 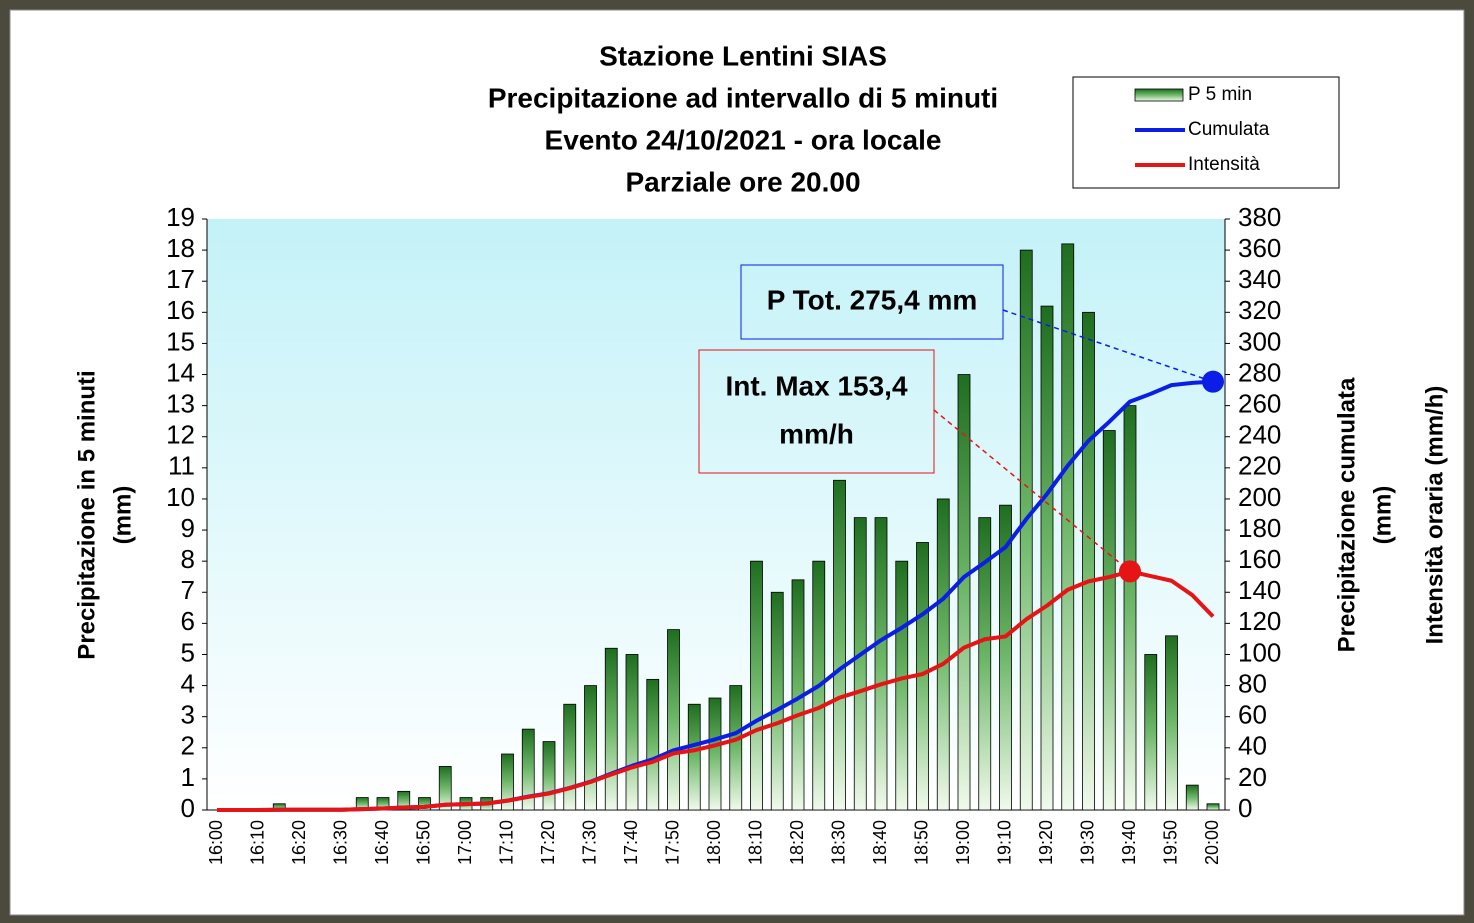 I want to click on chart-title: Parziale ore 20.00, so click(x=742, y=181).